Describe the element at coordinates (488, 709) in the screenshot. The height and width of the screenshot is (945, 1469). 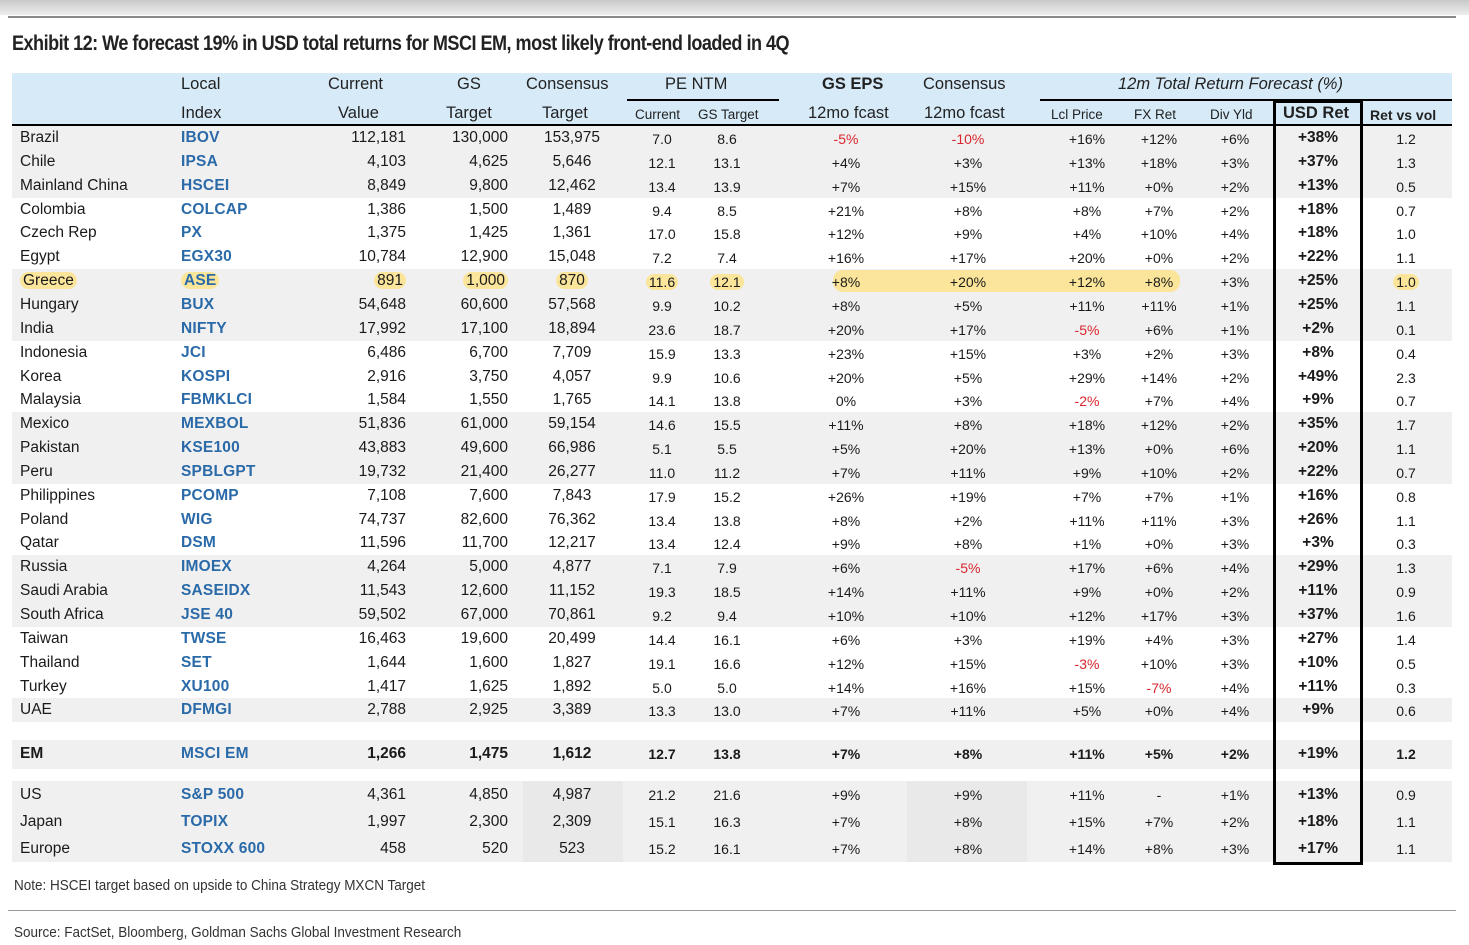
I see `cell-gs: 2,925` at that location.